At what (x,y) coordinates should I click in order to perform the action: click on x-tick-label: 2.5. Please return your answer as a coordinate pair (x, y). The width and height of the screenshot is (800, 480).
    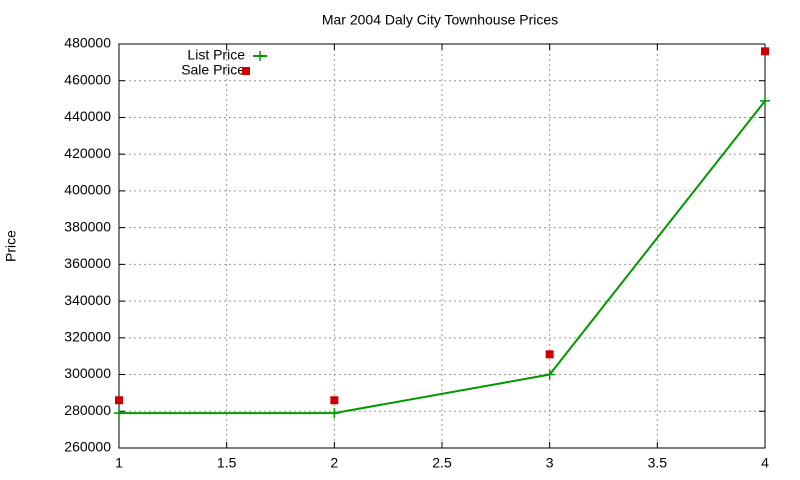
    Looking at the image, I should click on (442, 463).